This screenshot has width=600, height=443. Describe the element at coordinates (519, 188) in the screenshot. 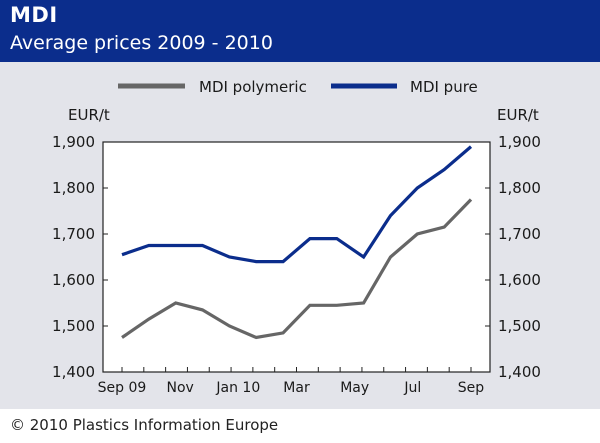

I see `y-tick-label-right: 1,800` at that location.